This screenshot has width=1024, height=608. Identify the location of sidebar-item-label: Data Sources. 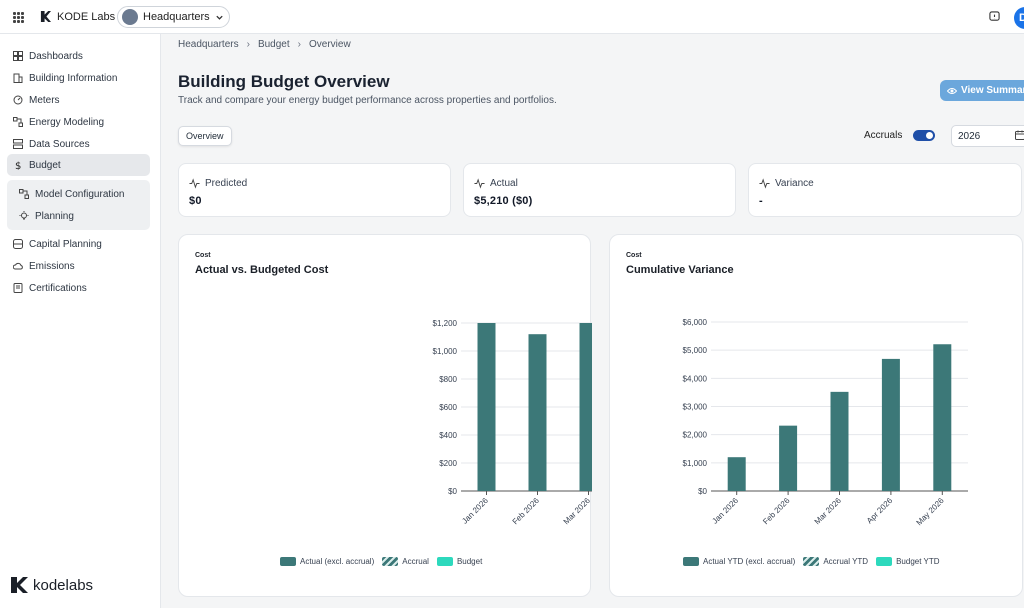
(59, 144).